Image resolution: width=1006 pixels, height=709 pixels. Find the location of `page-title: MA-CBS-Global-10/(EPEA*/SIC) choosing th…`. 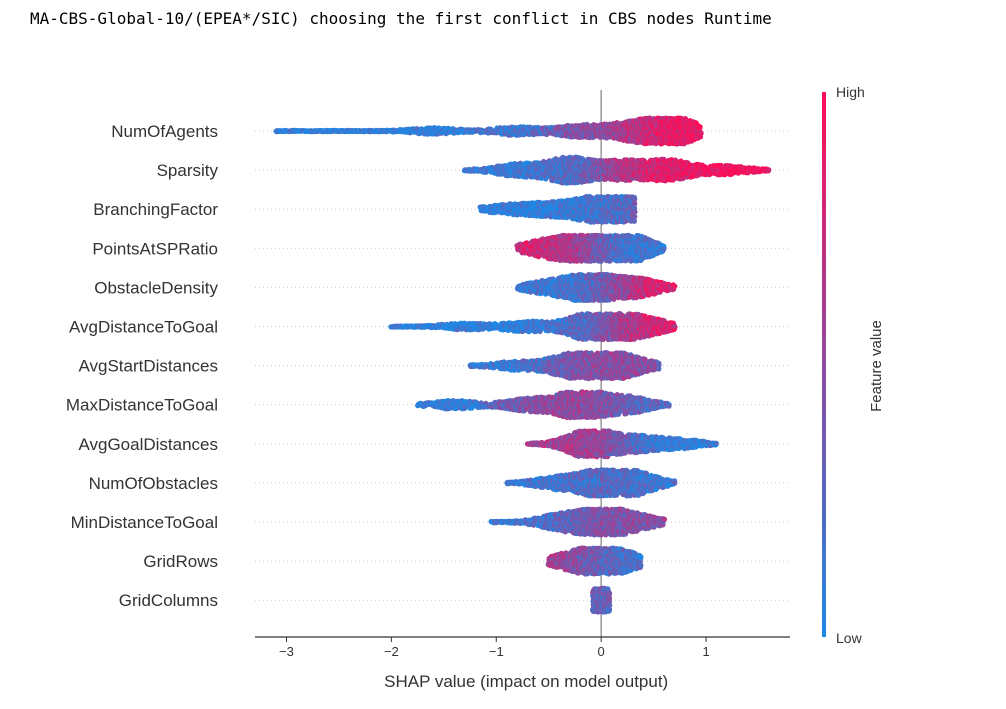

page-title: MA-CBS-Global-10/(EPEA*/SIC) choosing th… is located at coordinates (401, 18).